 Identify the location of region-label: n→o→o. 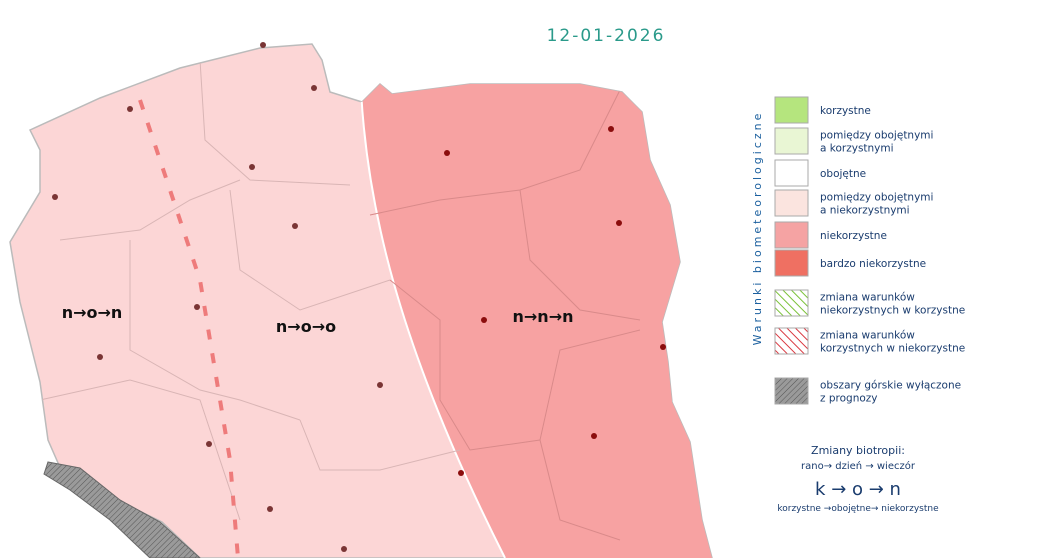
(306, 326).